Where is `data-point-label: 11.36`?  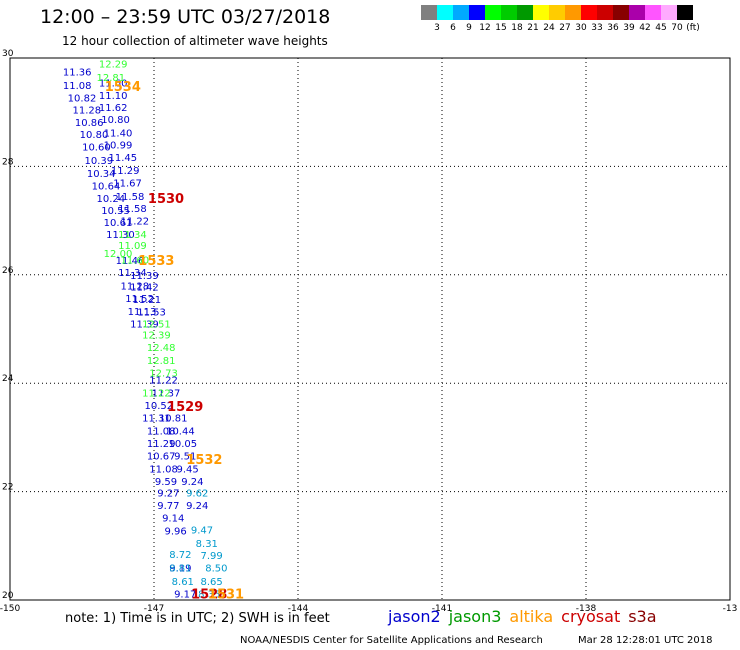
data-point-label: 11.36 is located at coordinates (77, 73).